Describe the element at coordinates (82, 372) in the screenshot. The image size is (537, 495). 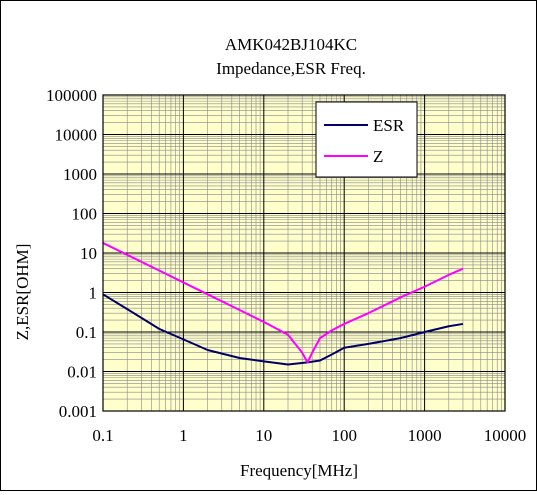
I see `y-tick-label: 0.01` at that location.